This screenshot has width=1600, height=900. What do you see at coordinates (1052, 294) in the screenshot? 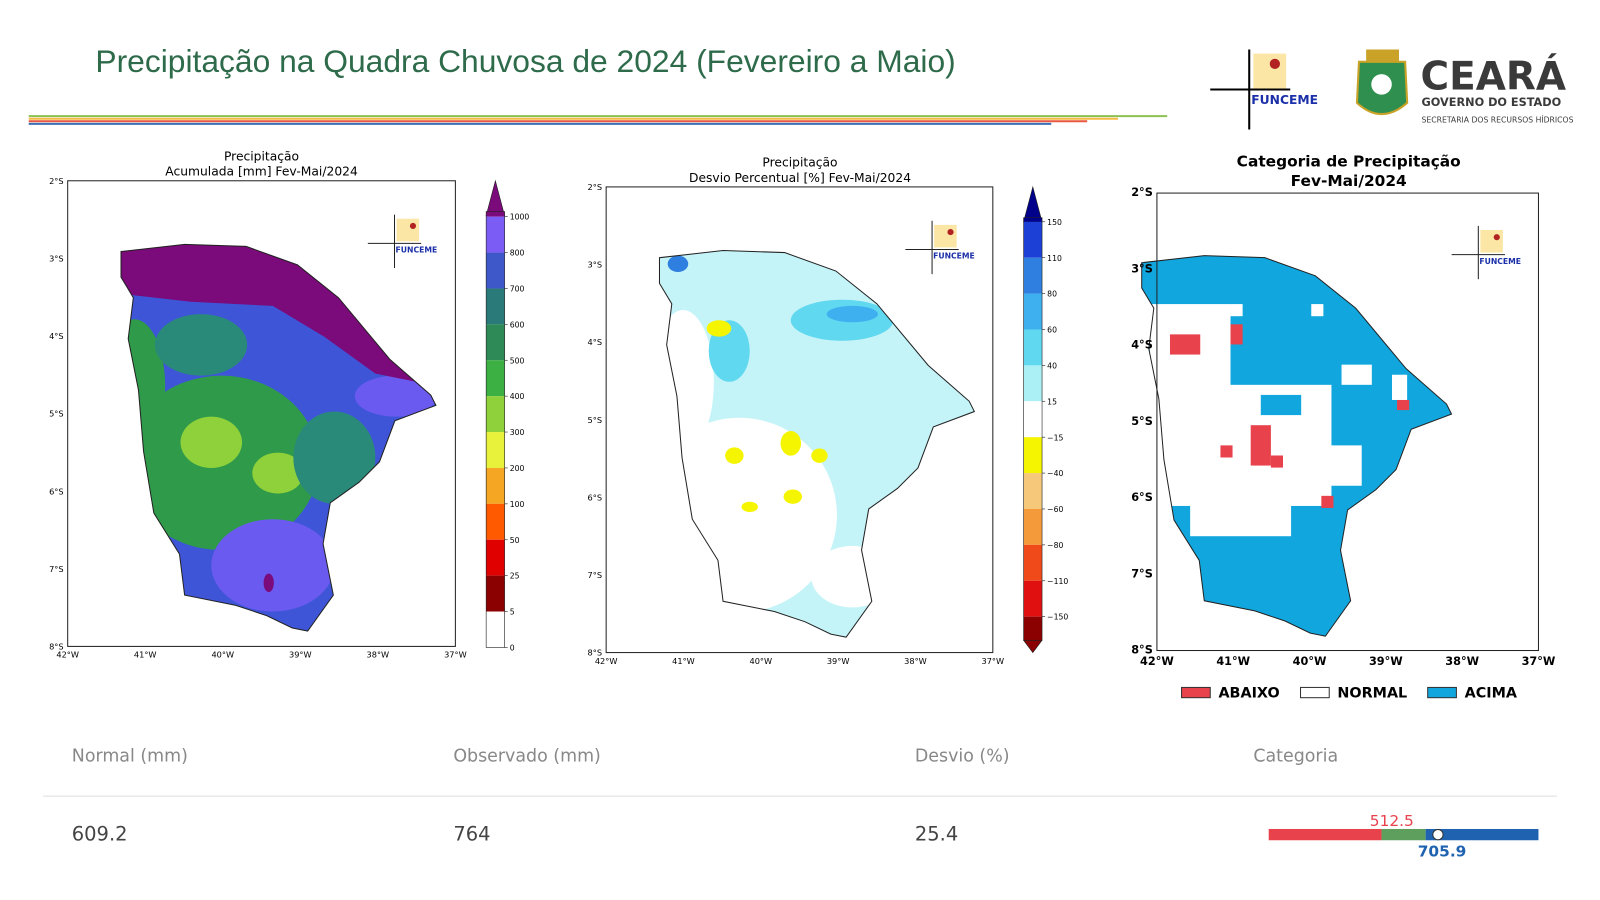
I see `colorbar-label: 80` at bounding box center [1052, 294].